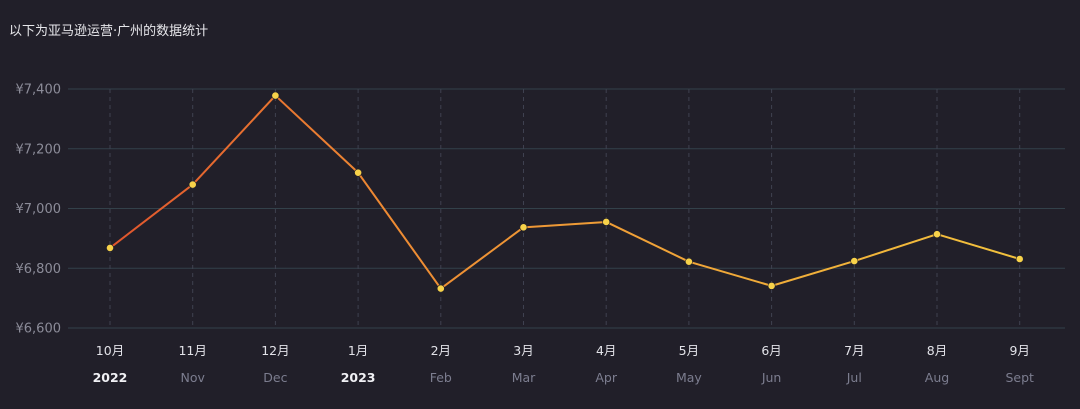  Describe the element at coordinates (39, 209) in the screenshot. I see `y-tick-label: ¥7,000` at that location.